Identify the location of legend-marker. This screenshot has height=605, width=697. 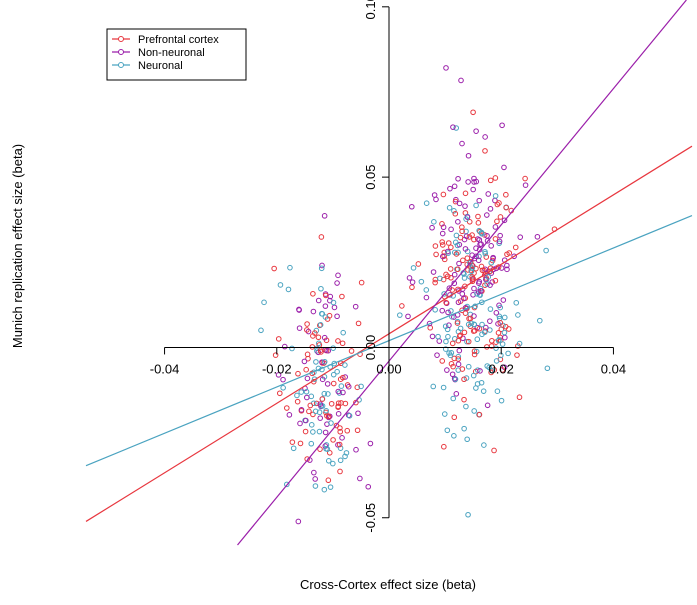
(121, 65).